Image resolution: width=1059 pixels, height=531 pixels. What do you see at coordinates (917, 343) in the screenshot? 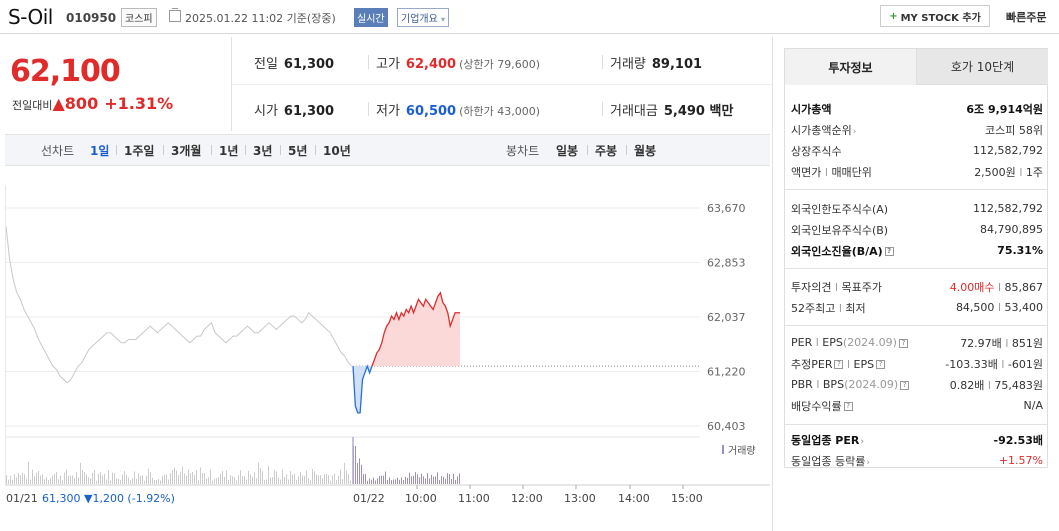
I see `row-per-eps: PER l EPS(2024.09)? 72.97배 l 851원` at bounding box center [917, 343].